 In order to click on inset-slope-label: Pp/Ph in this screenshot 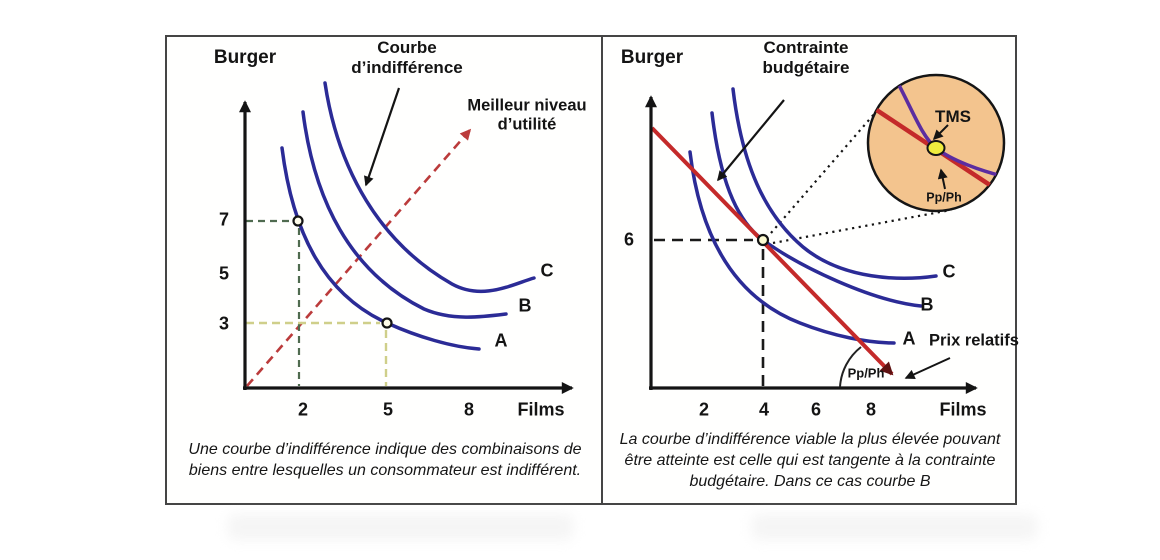, I will do `click(944, 197)`.